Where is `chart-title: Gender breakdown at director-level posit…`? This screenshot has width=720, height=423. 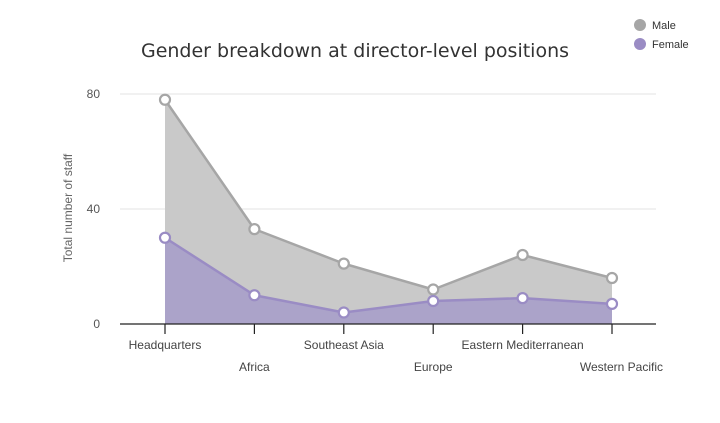 chart-title: Gender breakdown at director-level posit… is located at coordinates (355, 51).